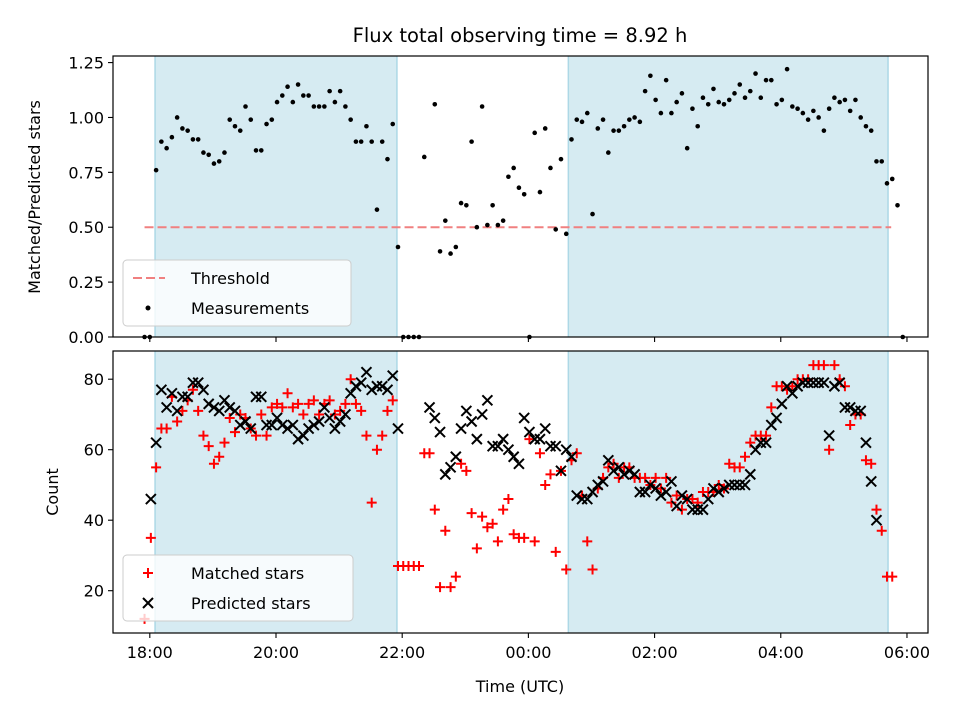 The image size is (960, 720). I want to click on x-tick-label: 18:00, so click(150, 652).